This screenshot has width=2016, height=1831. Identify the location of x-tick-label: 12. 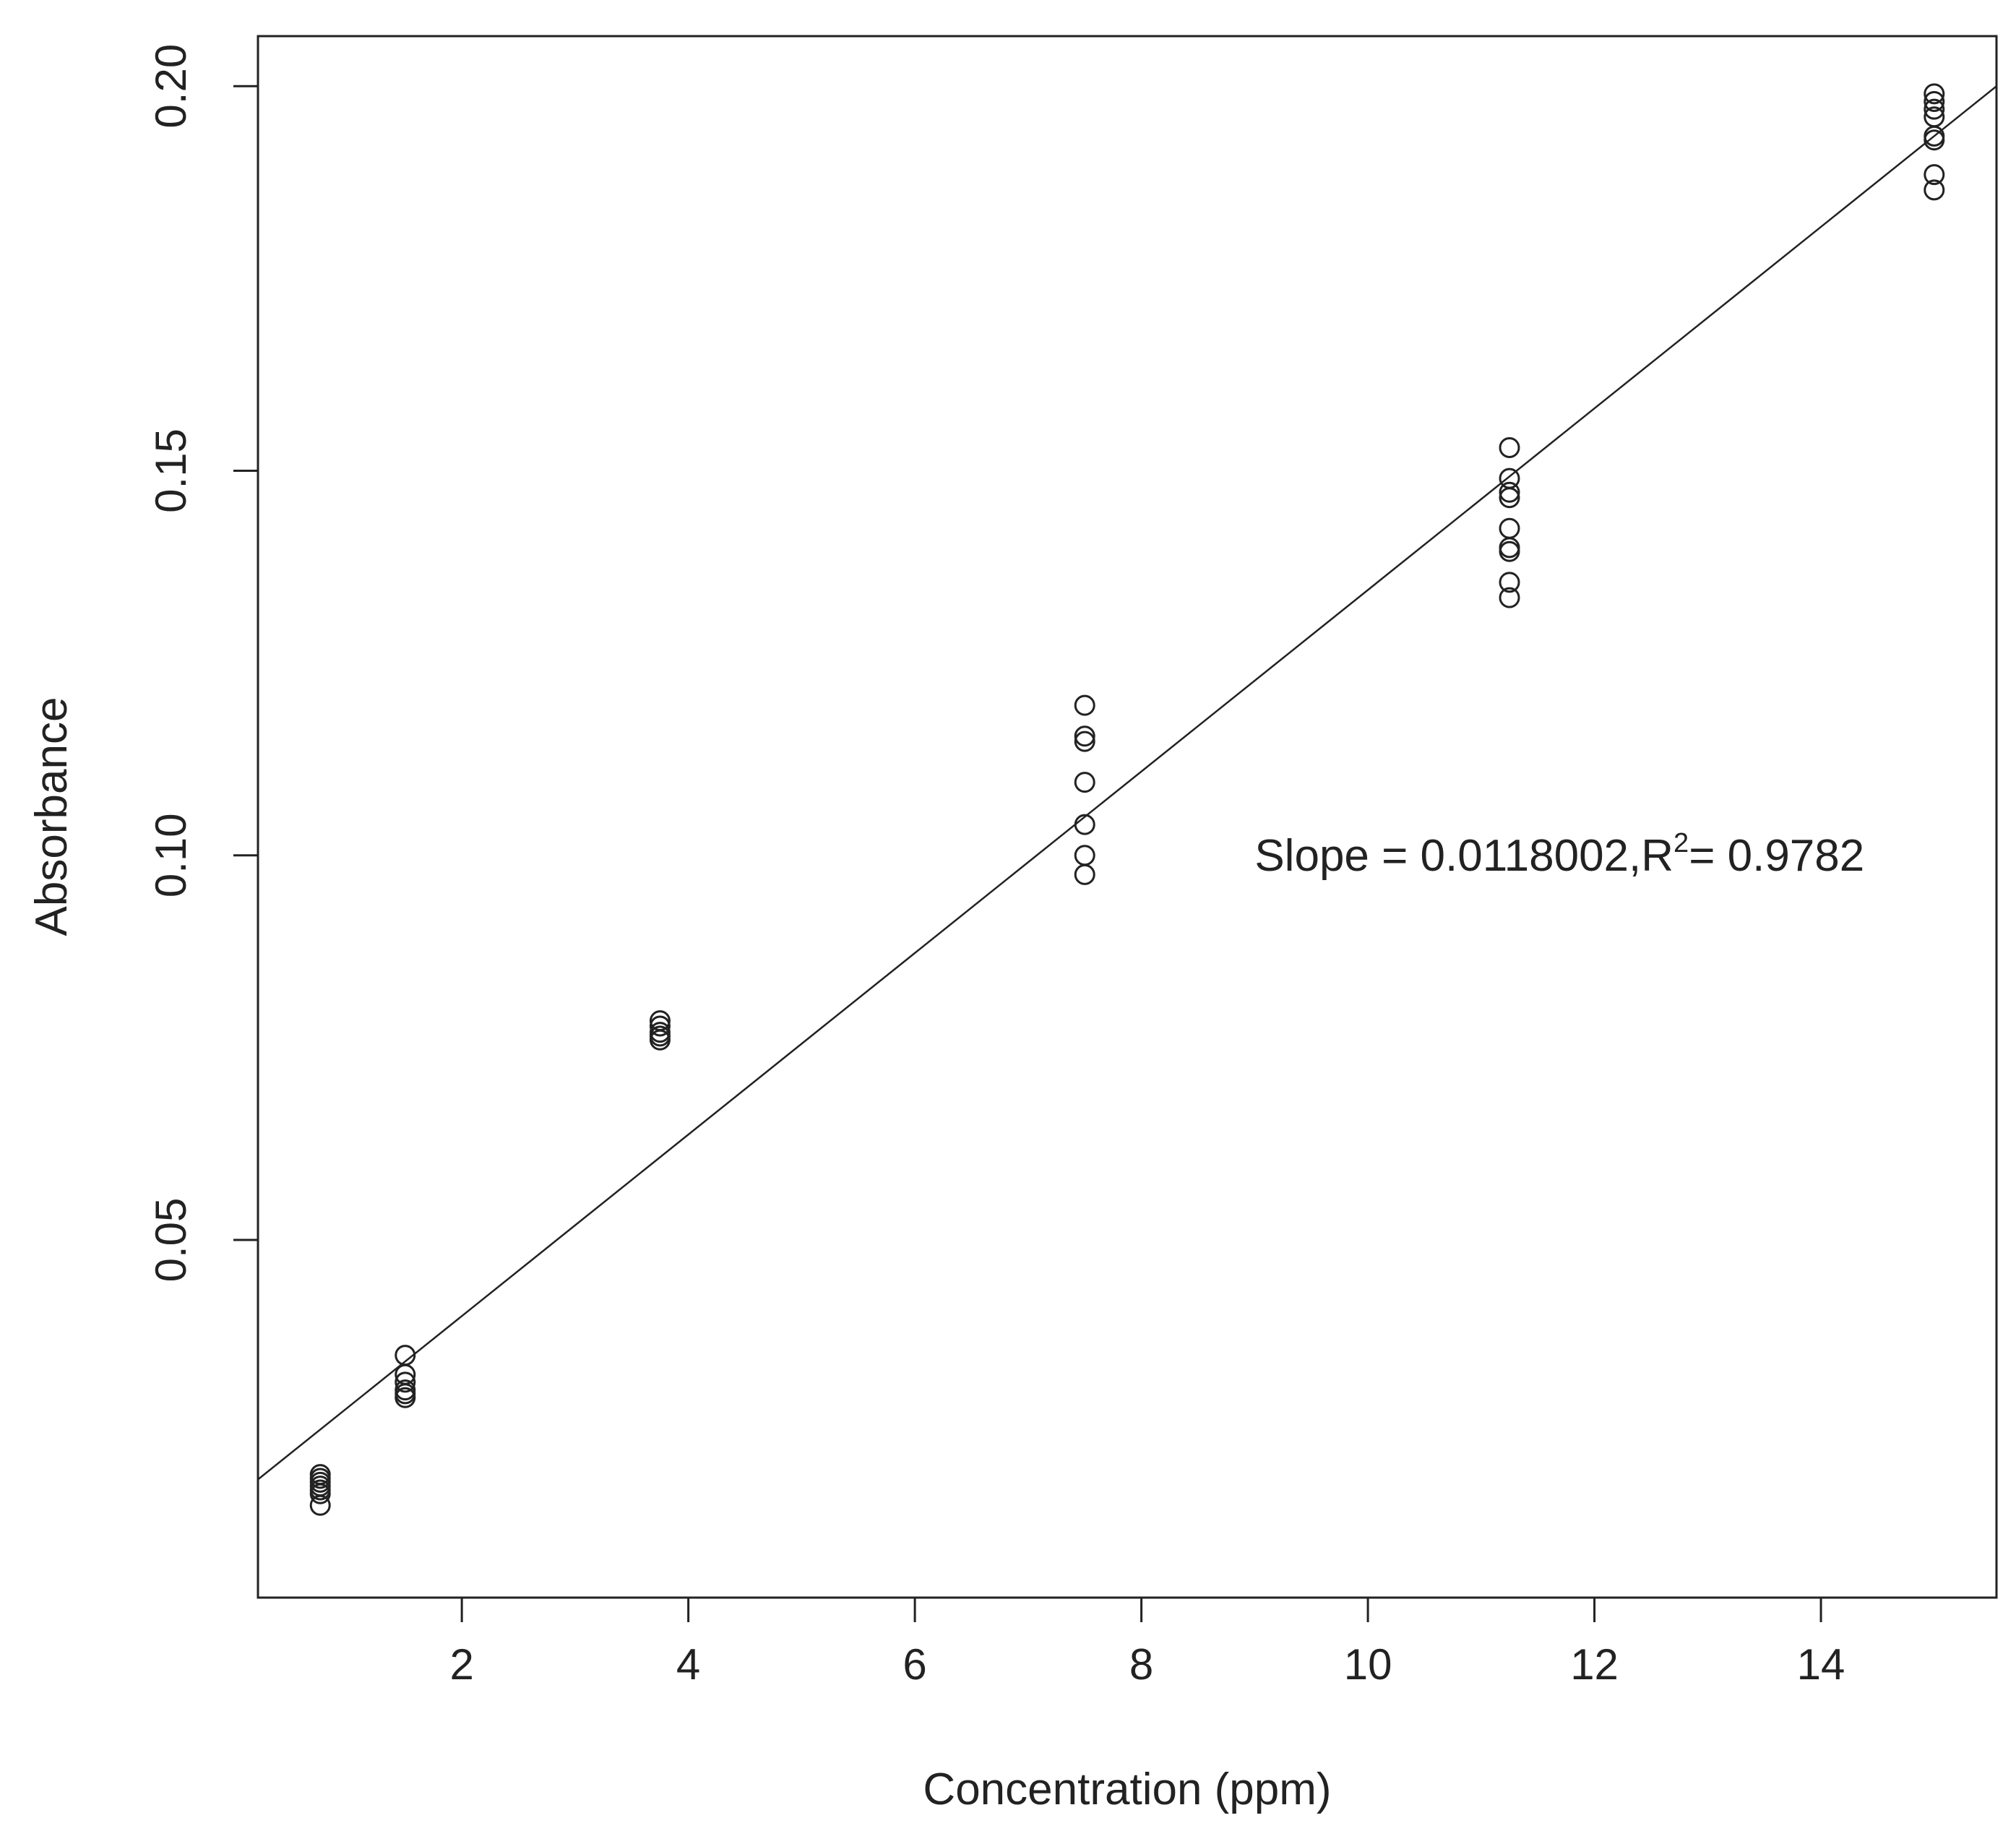
(1594, 1664).